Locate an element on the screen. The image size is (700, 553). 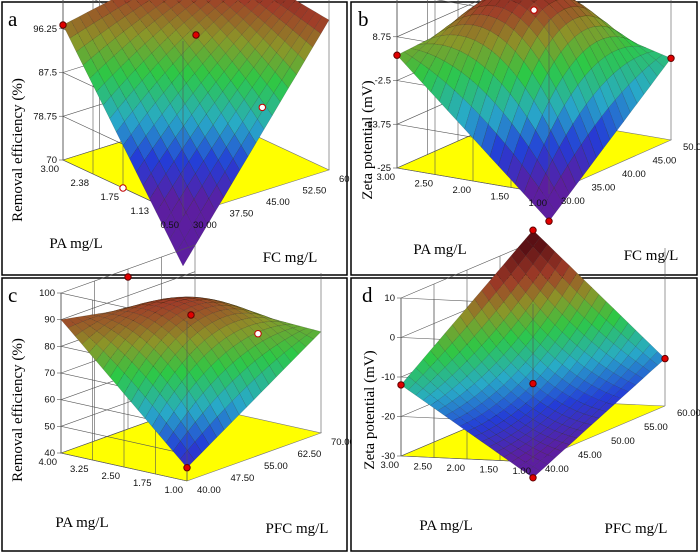
z-axis-ticks: 40 50 60 70 80 90 100 is located at coordinates (50, 373).